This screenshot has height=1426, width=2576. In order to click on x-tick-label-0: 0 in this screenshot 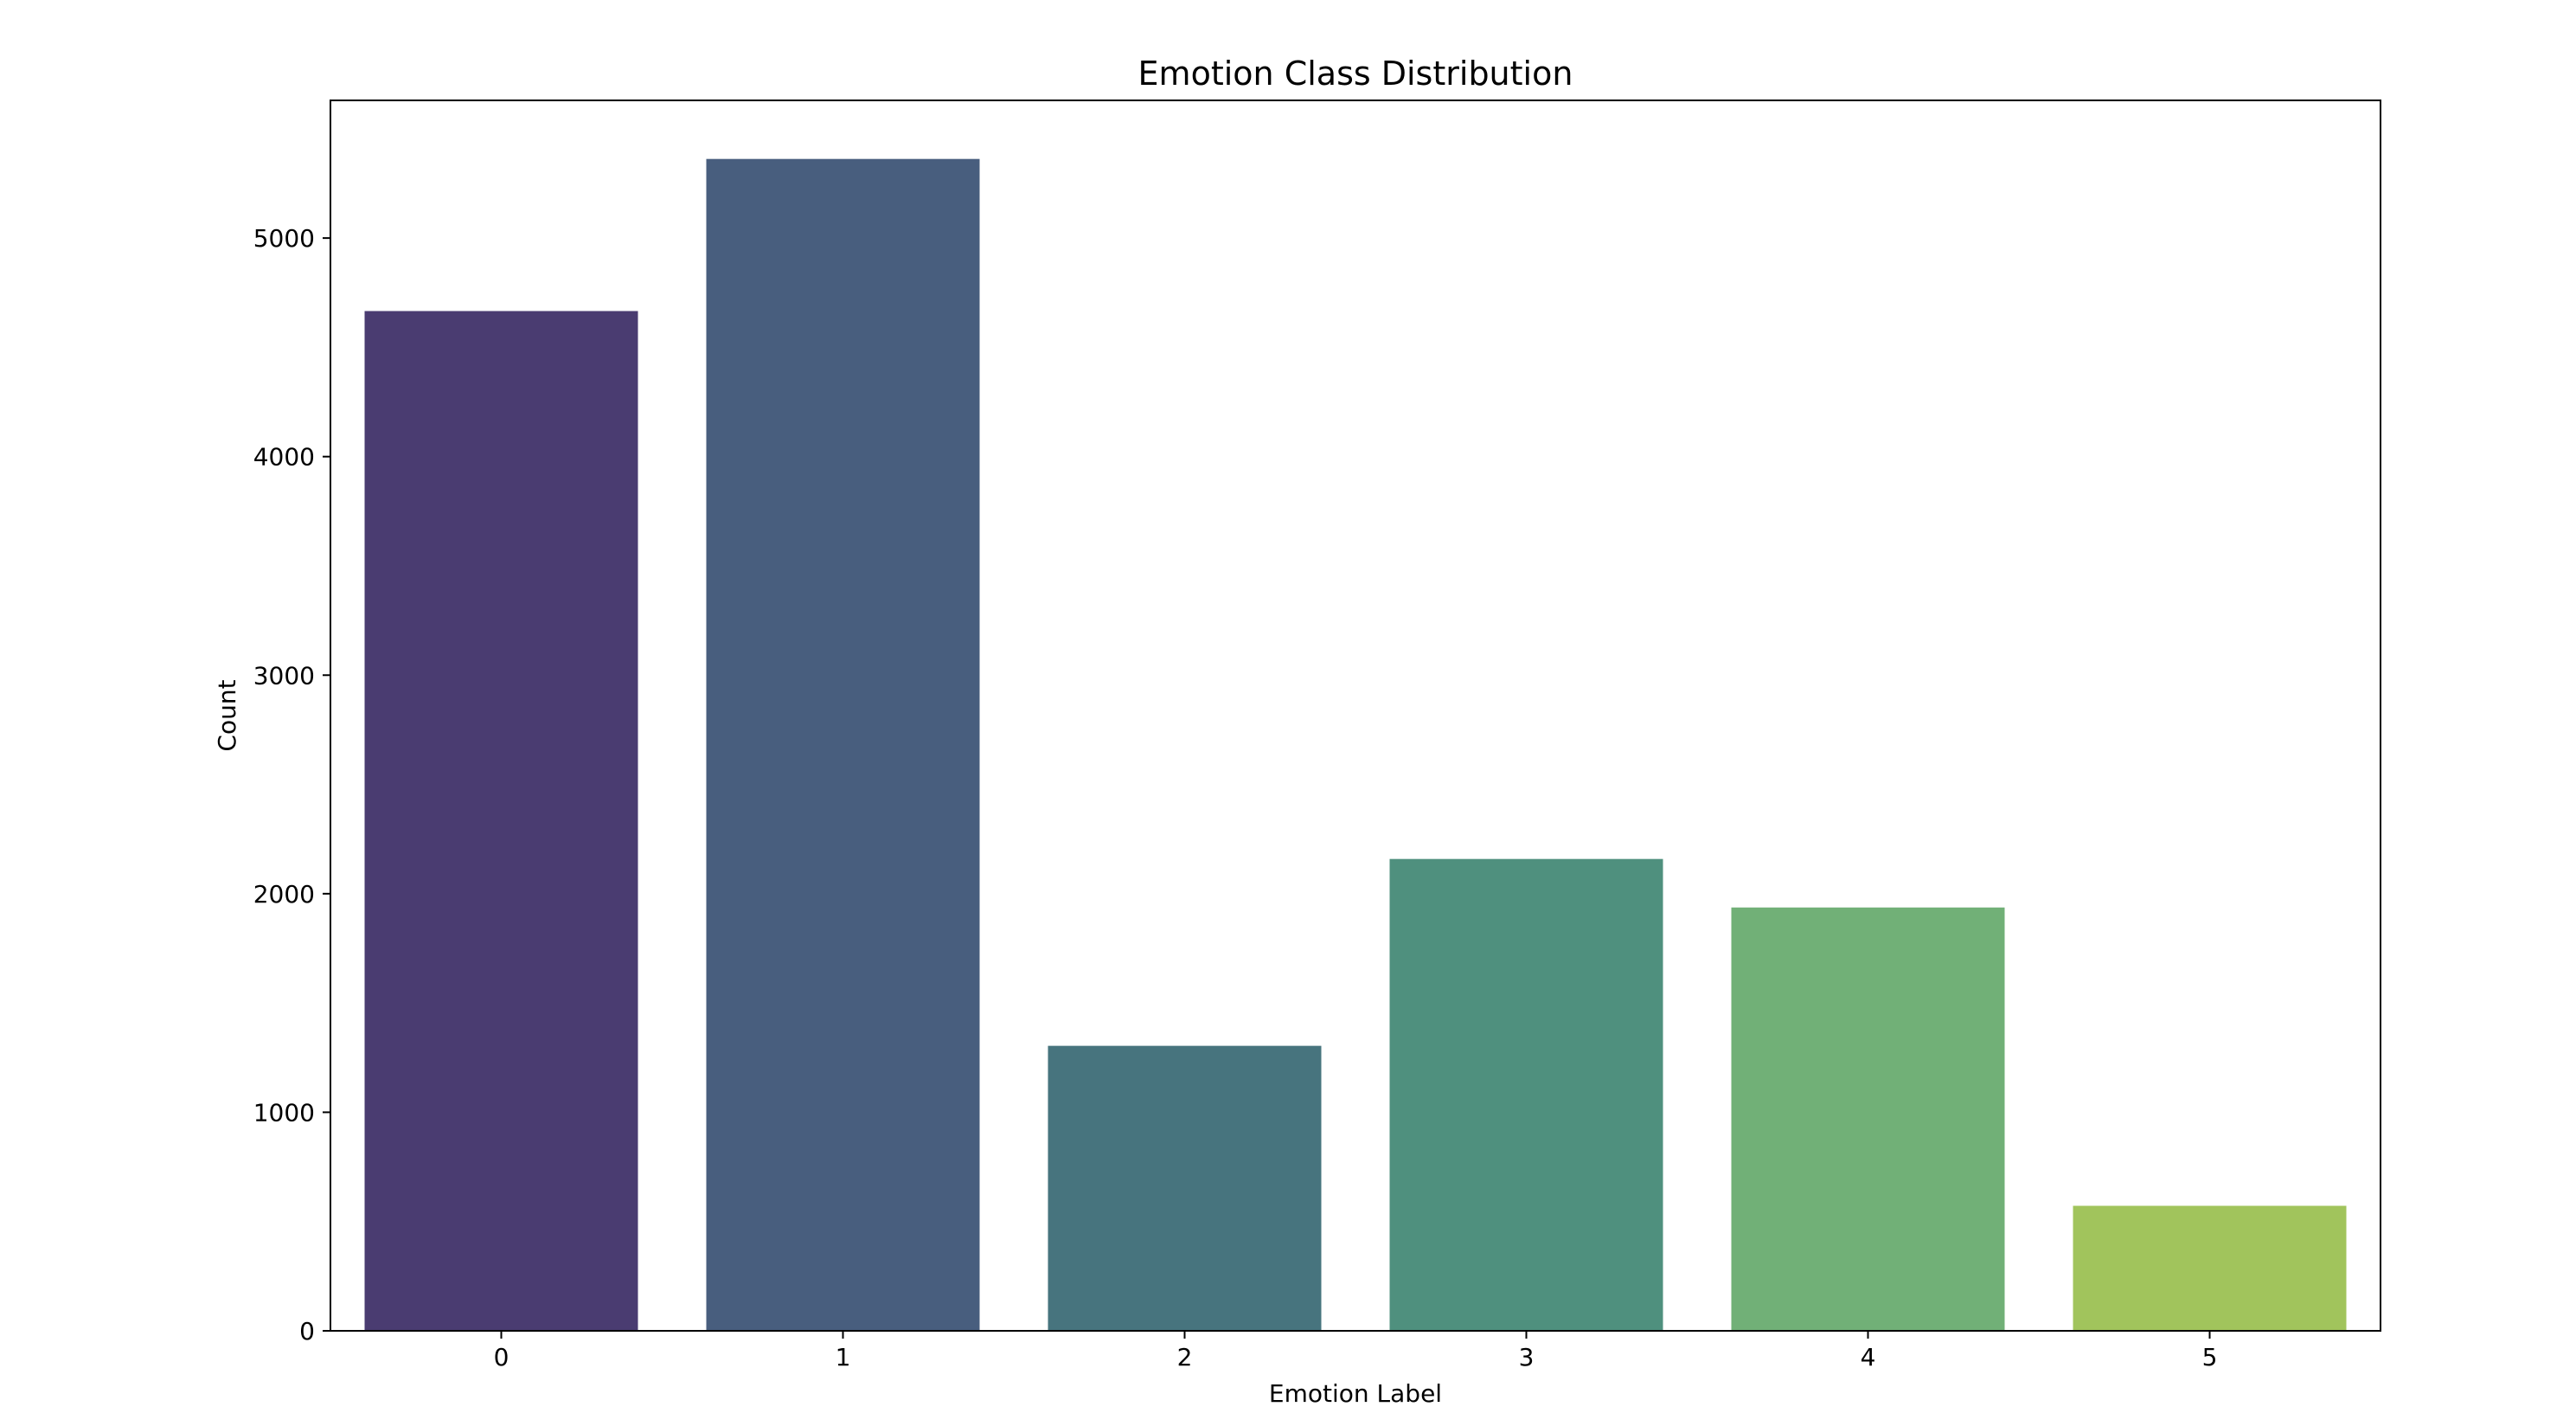, I will do `click(501, 1357)`.